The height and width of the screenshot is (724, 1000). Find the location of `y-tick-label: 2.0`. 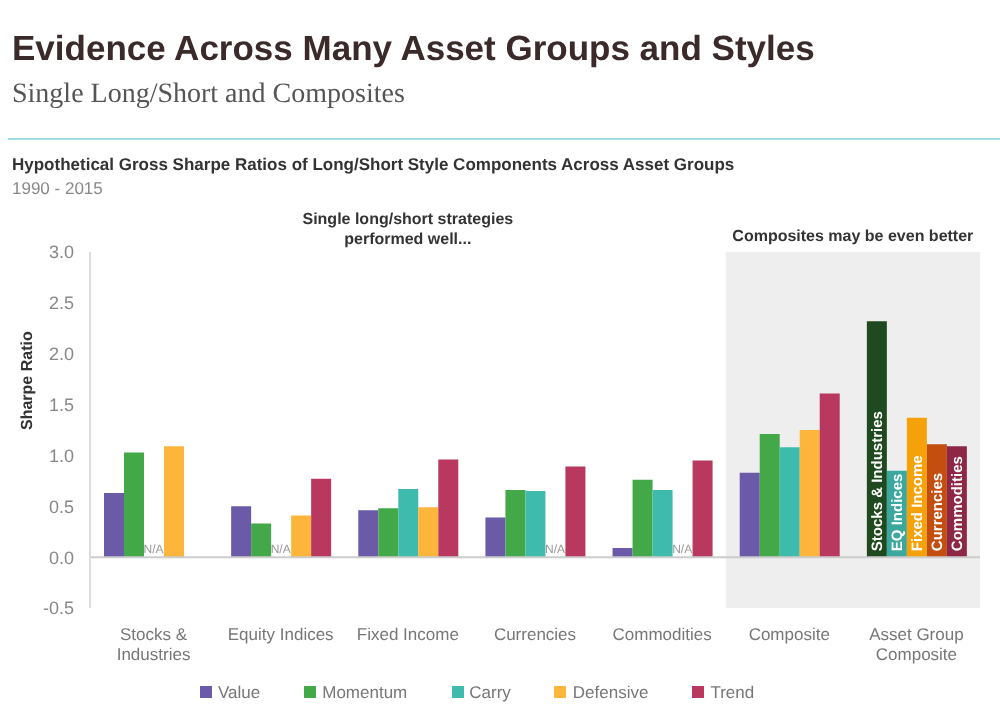

y-tick-label: 2.0 is located at coordinates (61, 354).